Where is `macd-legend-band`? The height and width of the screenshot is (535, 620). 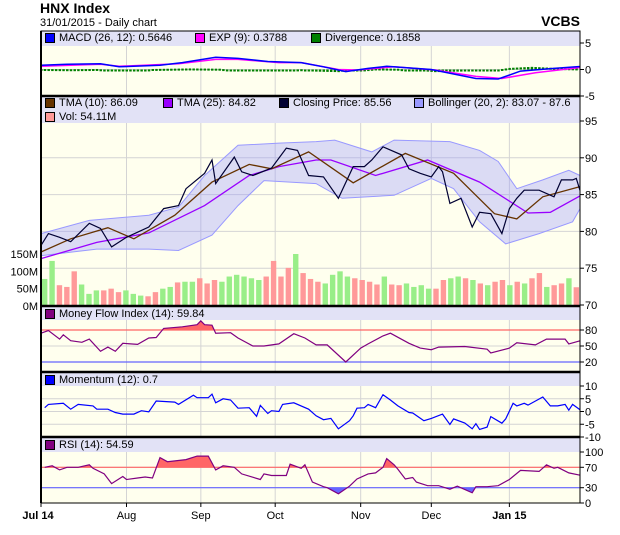
macd-legend-band is located at coordinates (310, 38).